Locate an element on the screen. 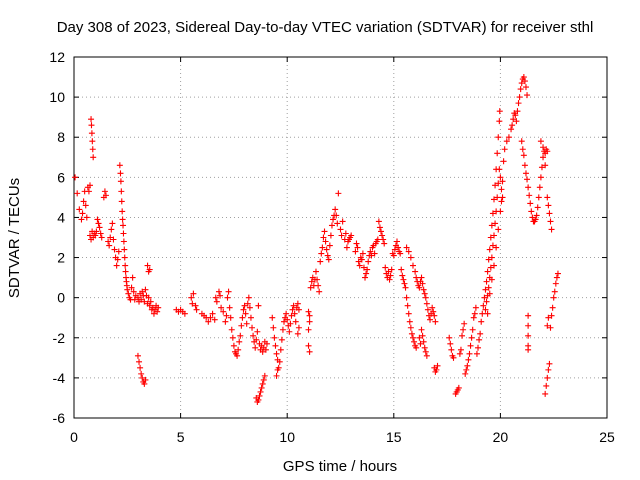  x-tick-label: 5 is located at coordinates (181, 437).